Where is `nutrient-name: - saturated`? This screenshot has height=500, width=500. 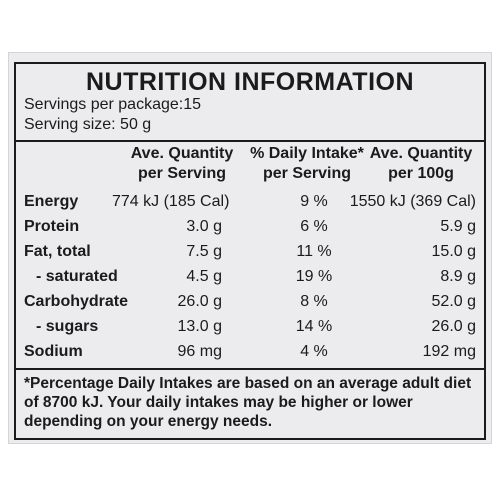
nutrient-name: - saturated is located at coordinates (77, 276).